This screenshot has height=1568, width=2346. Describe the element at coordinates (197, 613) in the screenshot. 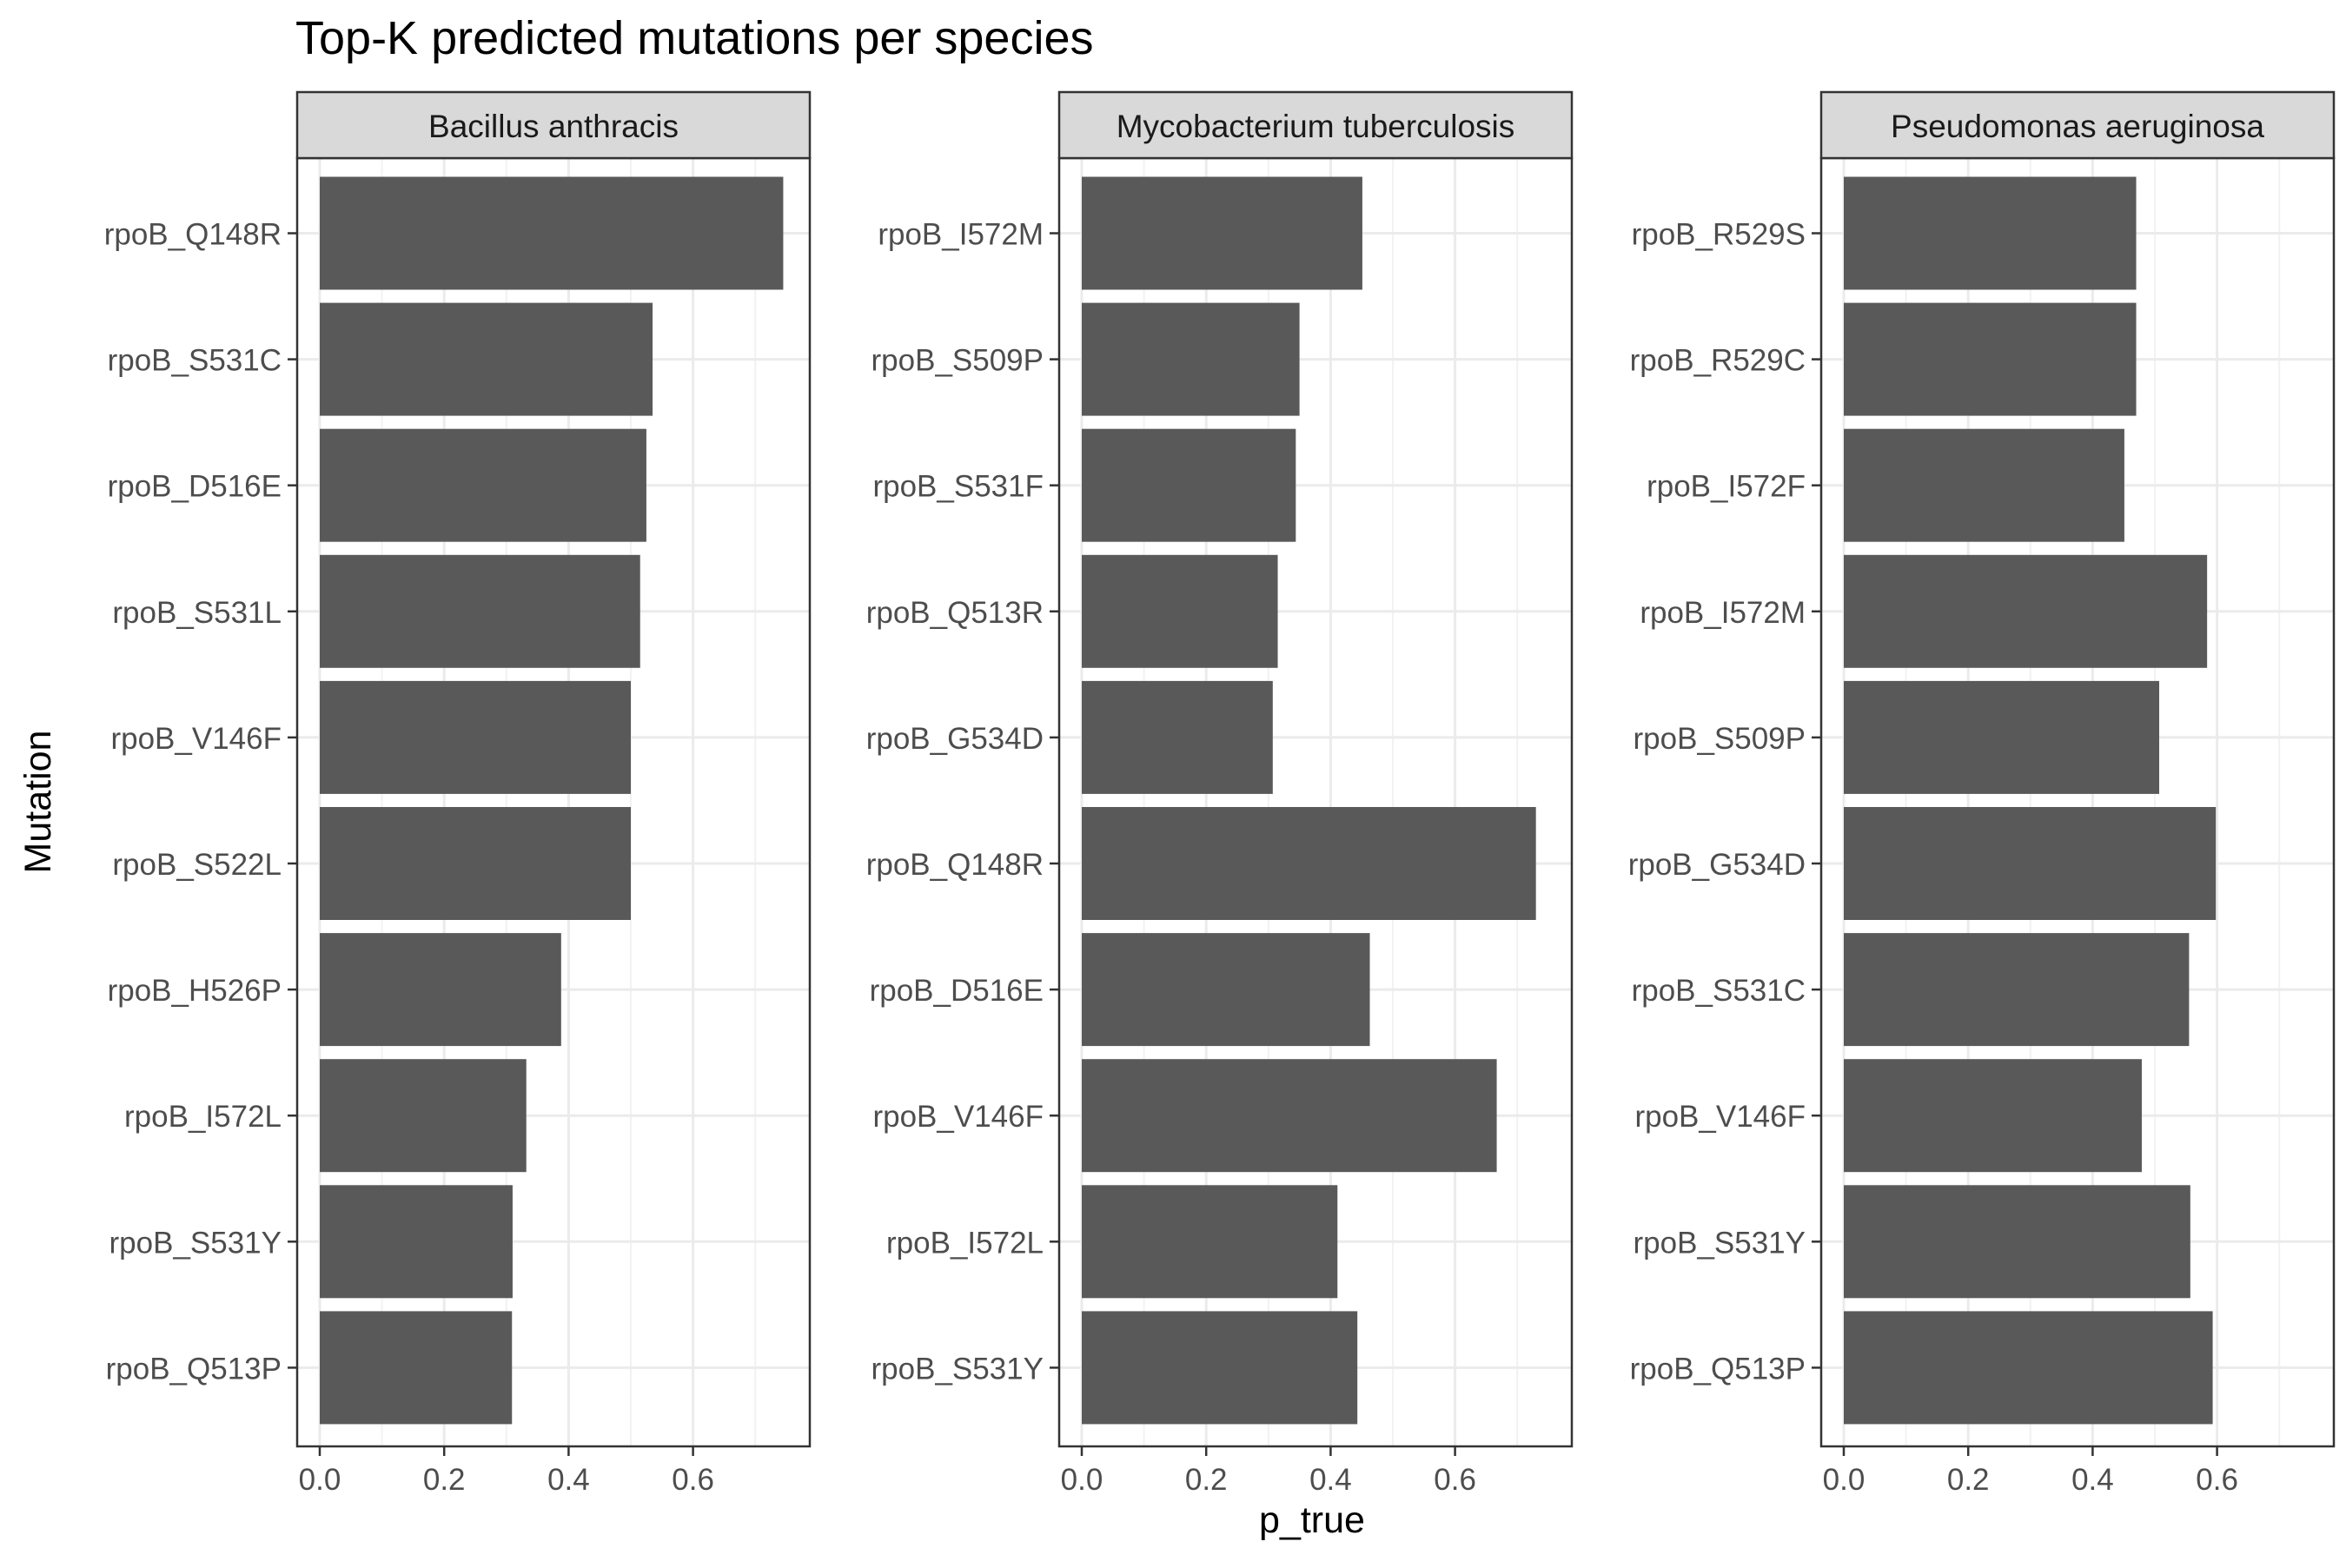

I see `y-tick-label: rpoB_S531L` at that location.